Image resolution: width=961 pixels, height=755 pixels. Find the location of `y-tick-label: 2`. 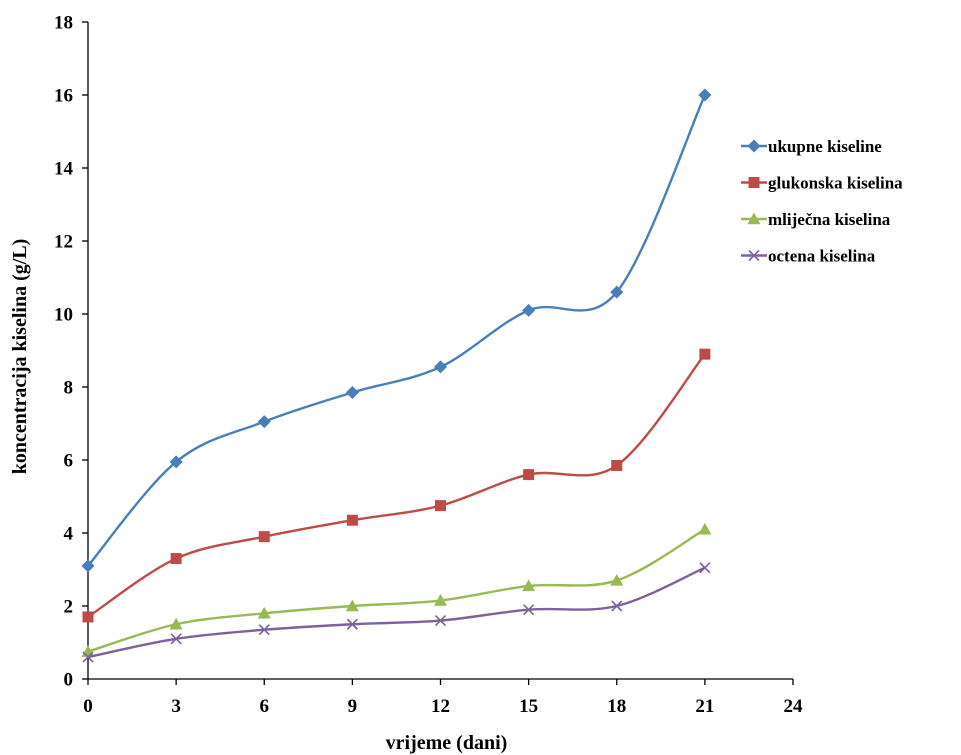

y-tick-label: 2 is located at coordinates (69, 607).